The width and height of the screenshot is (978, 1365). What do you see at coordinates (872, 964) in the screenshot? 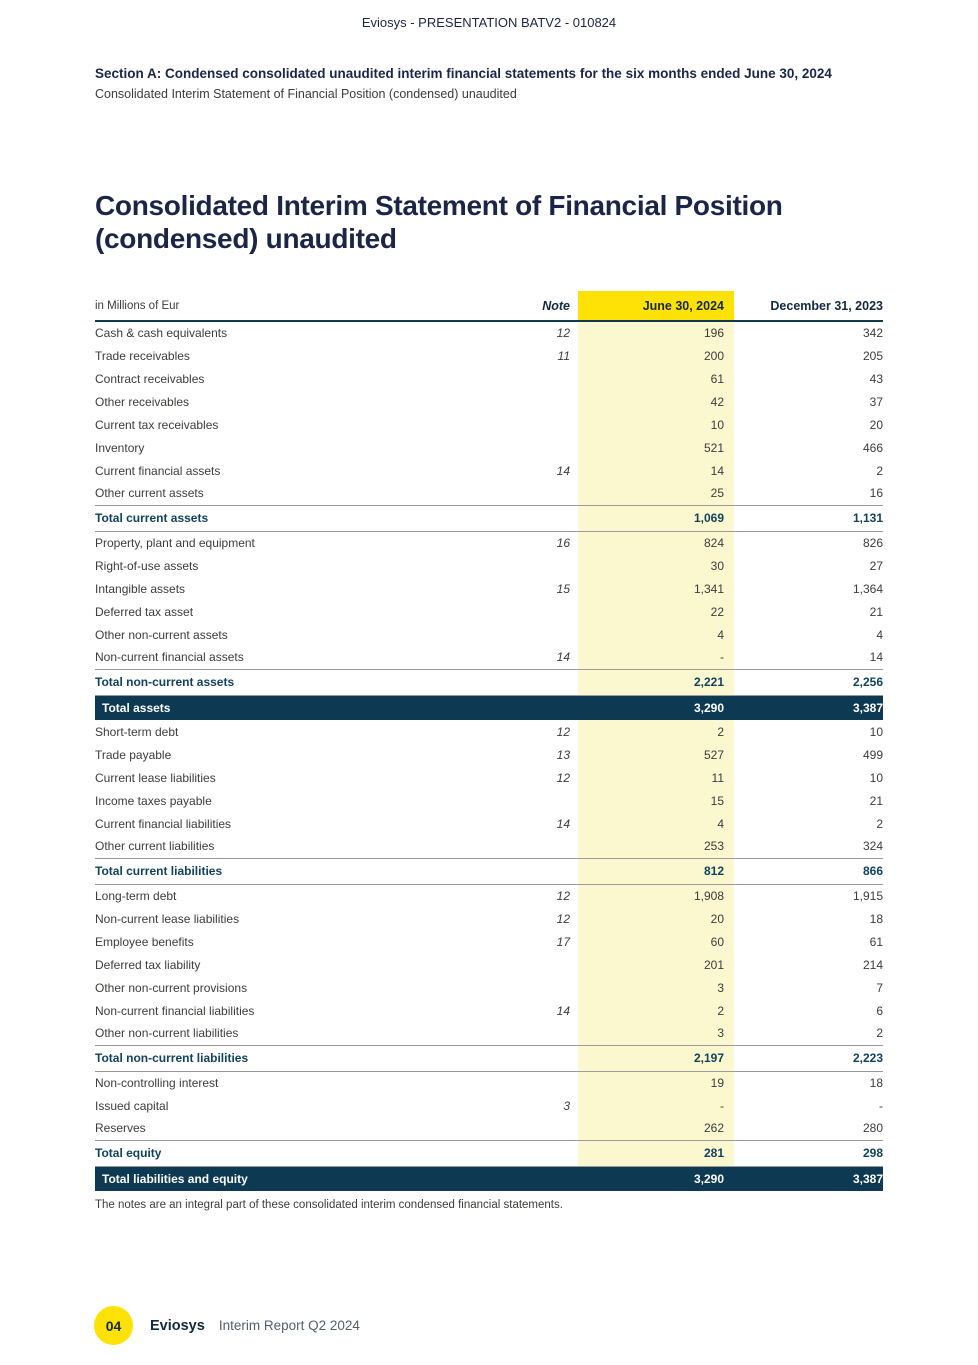
I see `row-value-december-2023: 214` at bounding box center [872, 964].